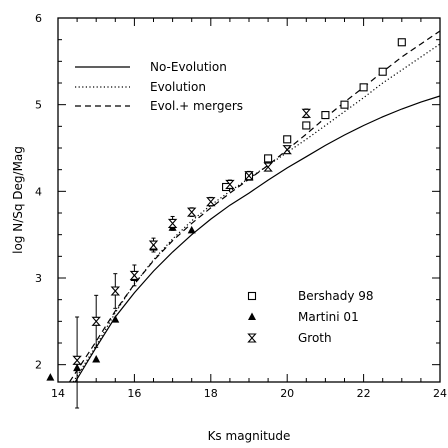 Image resolution: width=448 pixels, height=448 pixels. Describe the element at coordinates (249, 436) in the screenshot. I see `x-axis-label: Ks magnitude` at that location.